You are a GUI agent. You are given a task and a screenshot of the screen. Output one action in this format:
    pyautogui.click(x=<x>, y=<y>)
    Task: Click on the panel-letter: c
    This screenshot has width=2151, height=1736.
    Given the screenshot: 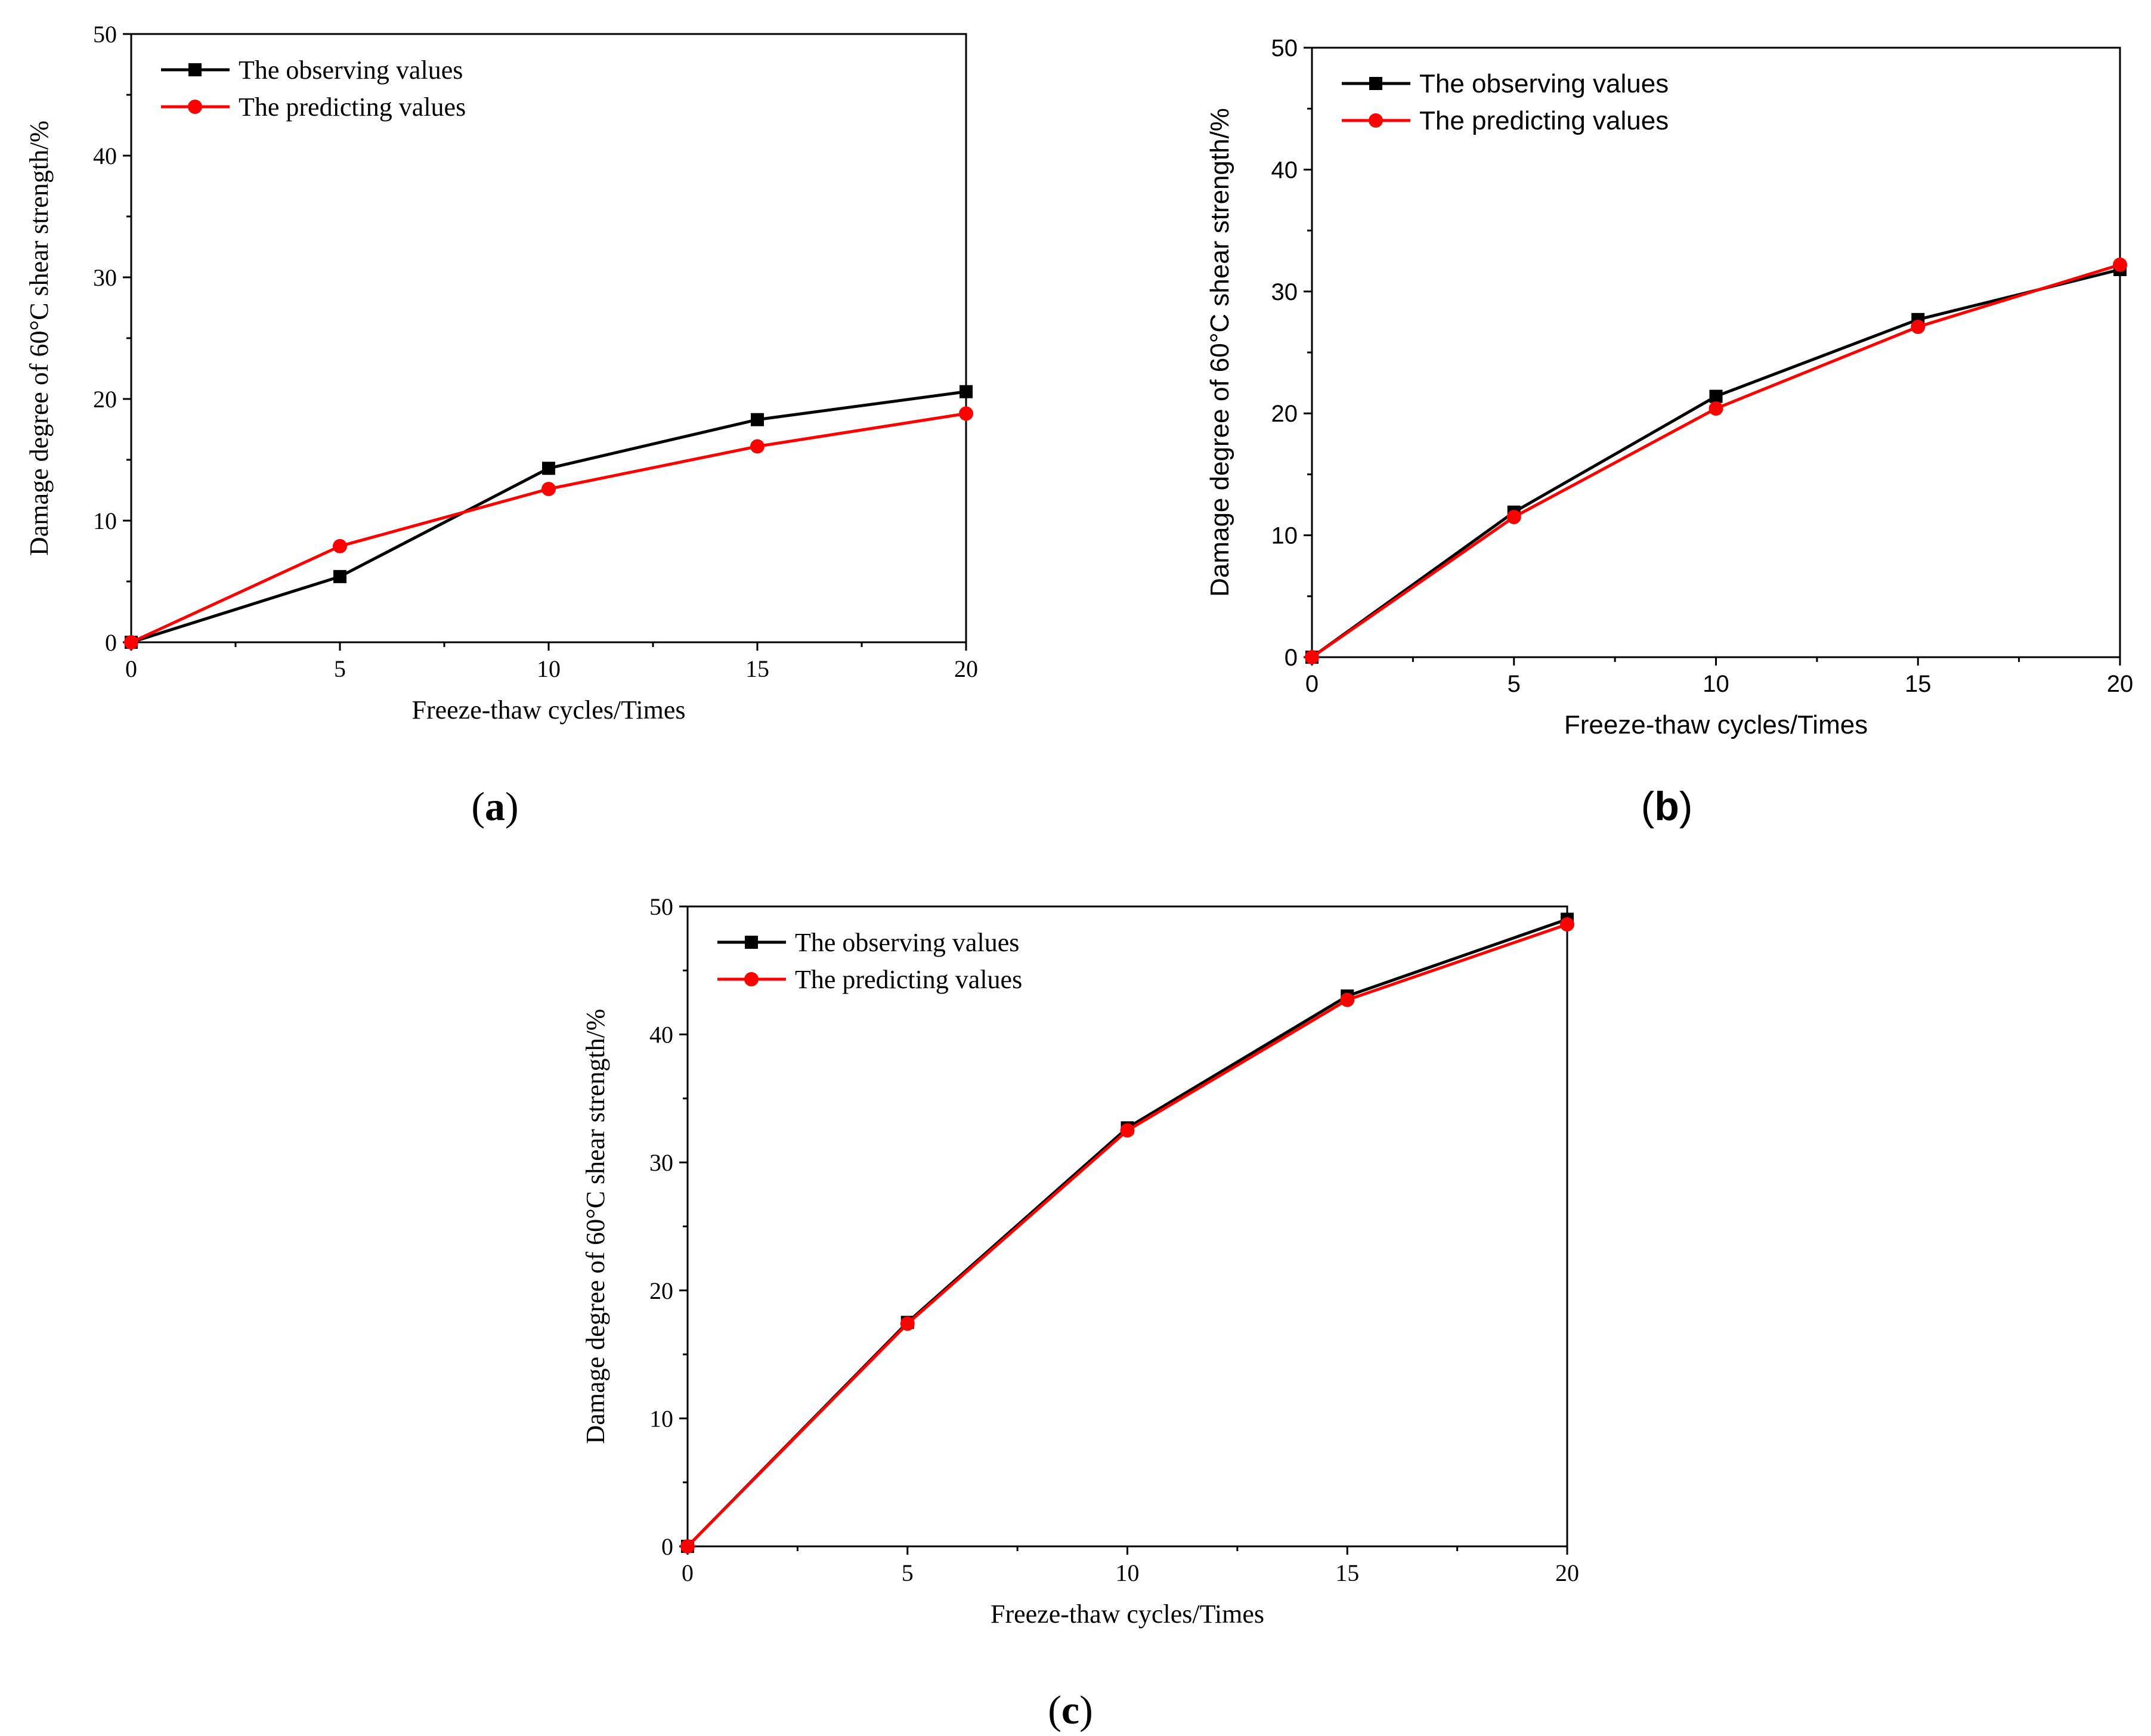 What is the action you would take?
    pyautogui.click(x=1070, y=1710)
    